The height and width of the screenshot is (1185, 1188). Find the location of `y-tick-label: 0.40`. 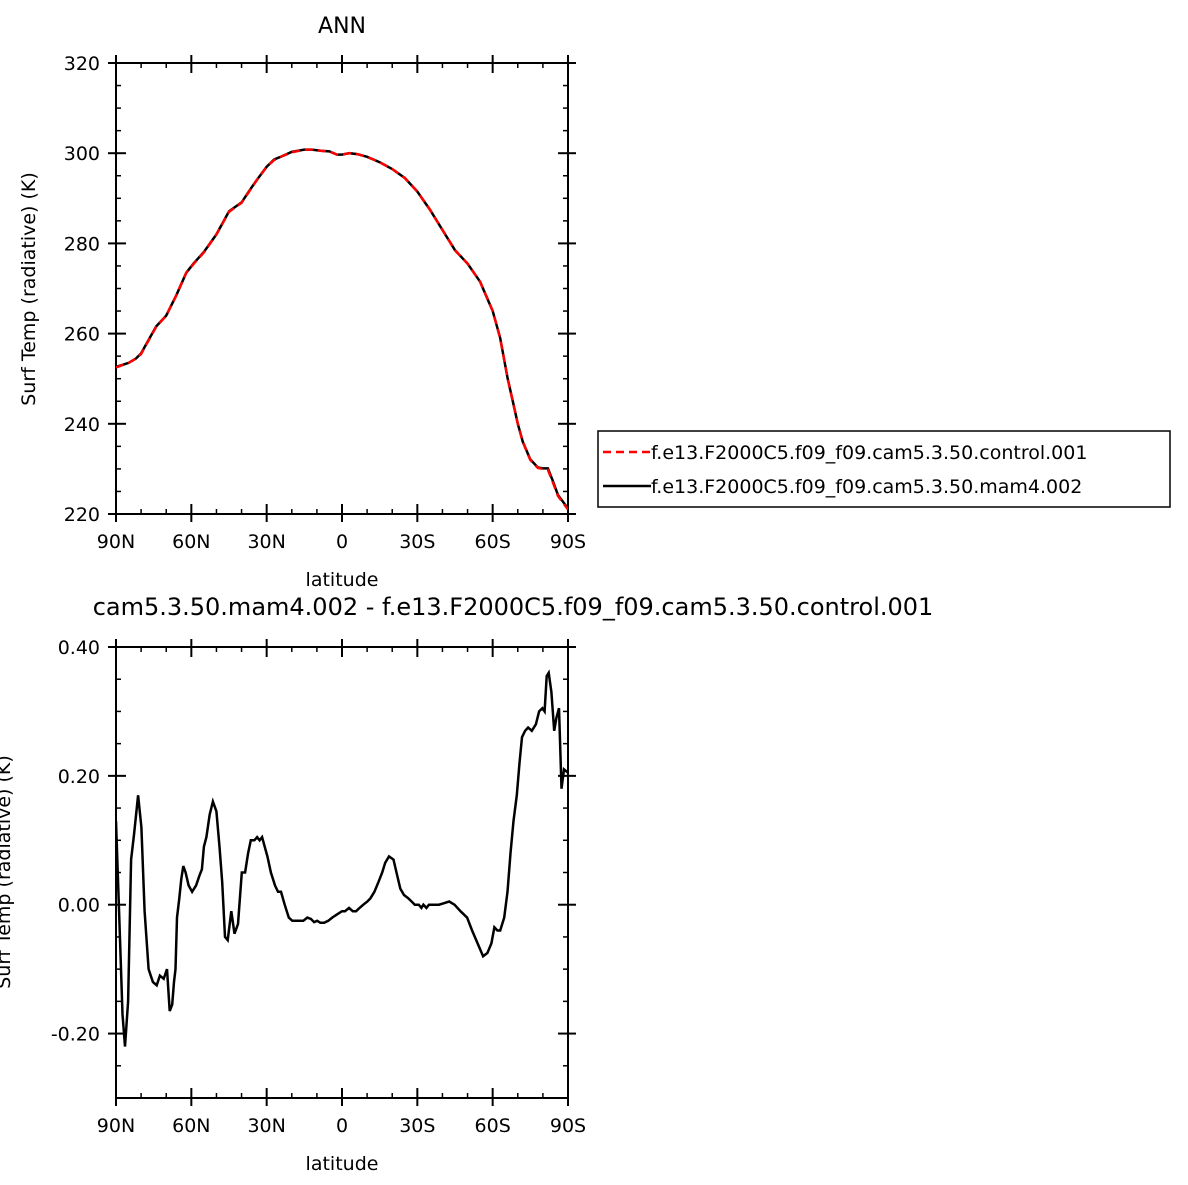

y-tick-label: 0.40 is located at coordinates (79, 648).